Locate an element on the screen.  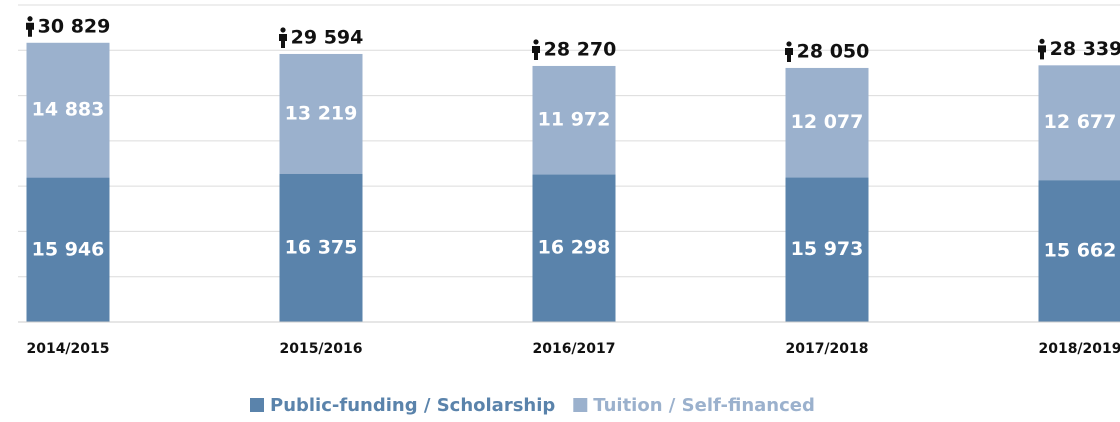
segment-label: 15 973 is located at coordinates (827, 249).